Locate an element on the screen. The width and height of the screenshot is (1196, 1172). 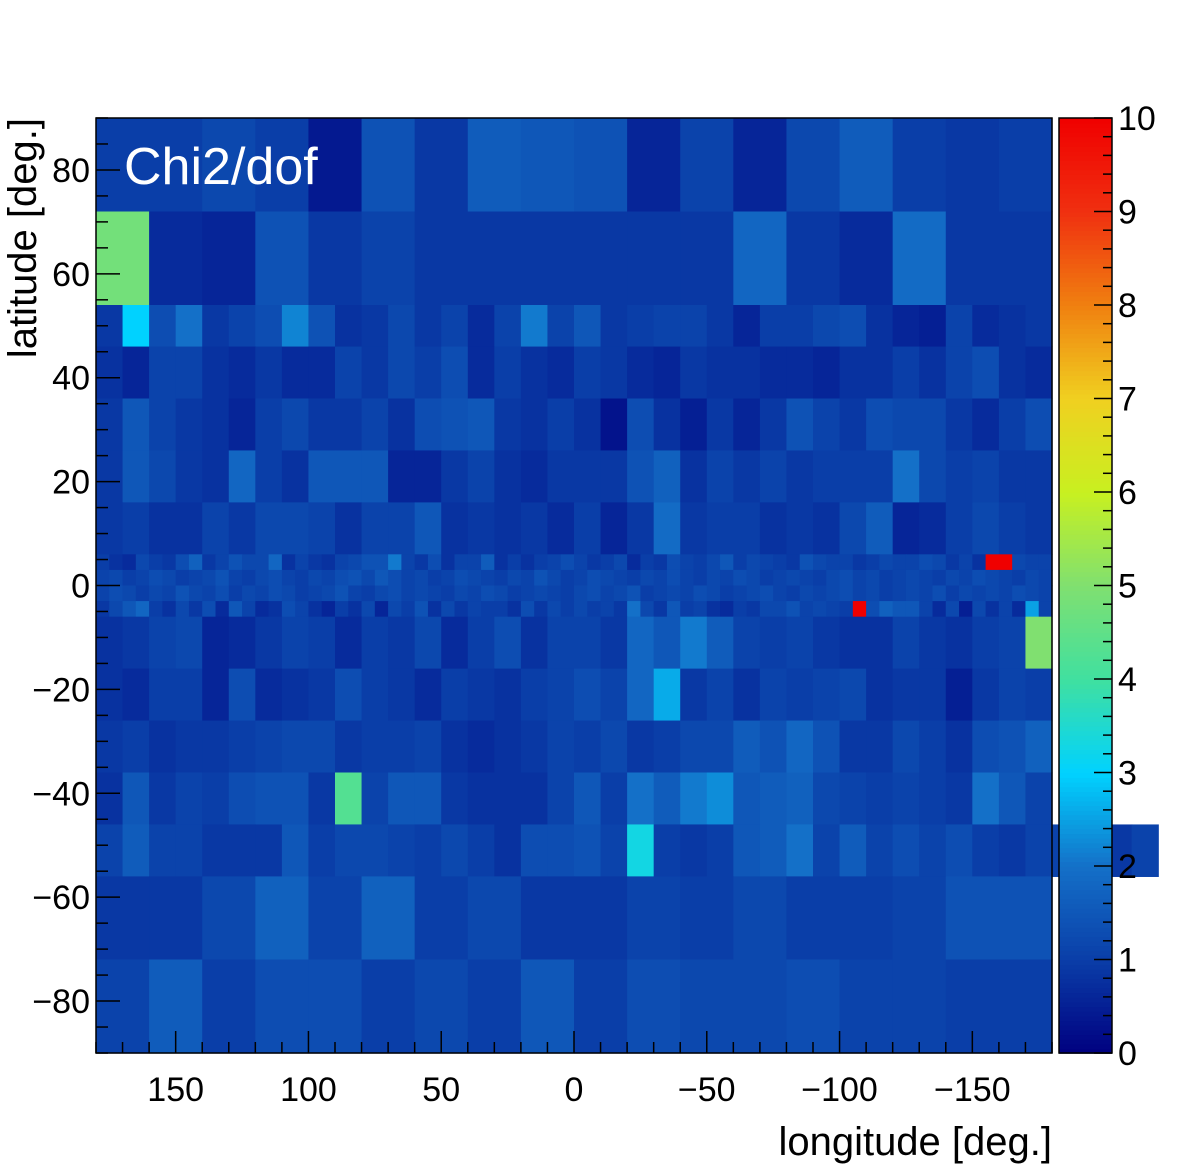
y-tick-label: 60 is located at coordinates (71, 275).